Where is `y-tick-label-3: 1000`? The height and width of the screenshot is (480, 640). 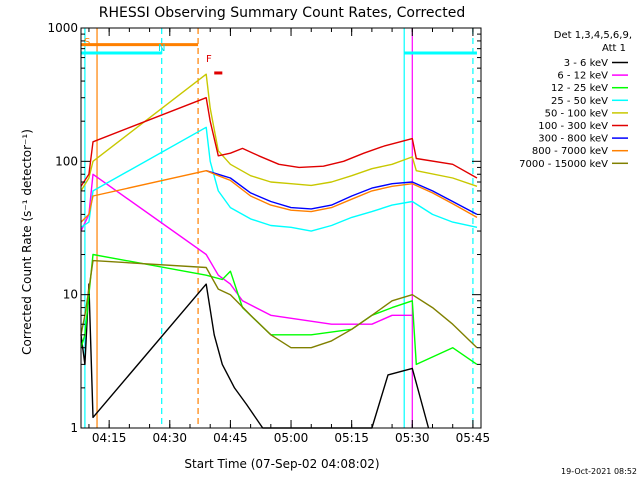
y-tick-label-3: 1000 is located at coordinates (62, 28).